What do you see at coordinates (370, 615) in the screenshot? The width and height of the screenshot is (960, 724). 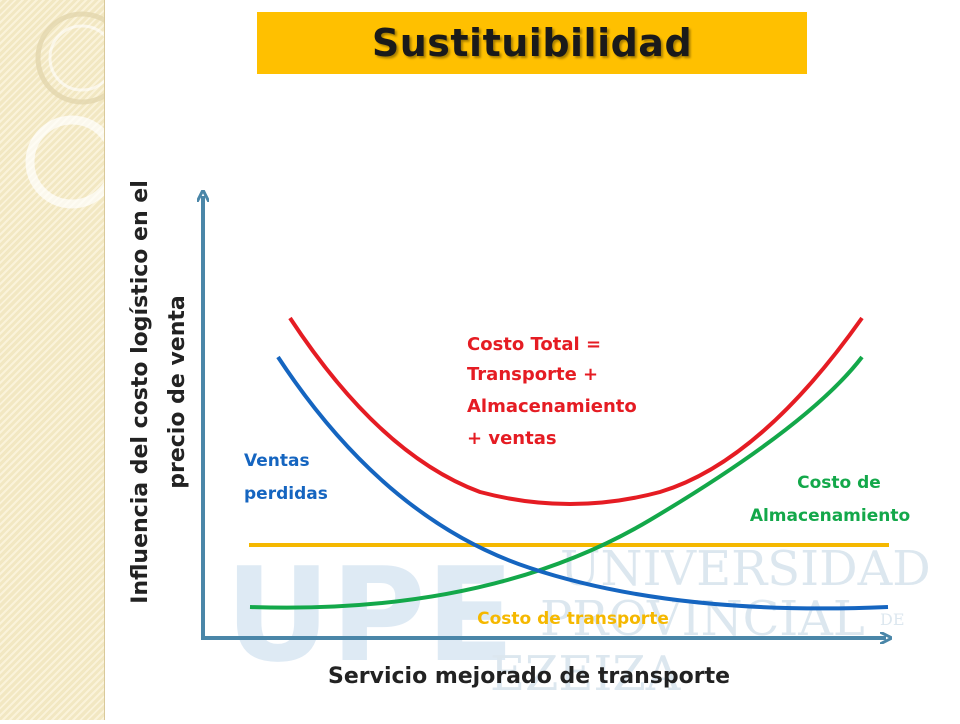 I see `watermark-letters: UPE` at bounding box center [370, 615].